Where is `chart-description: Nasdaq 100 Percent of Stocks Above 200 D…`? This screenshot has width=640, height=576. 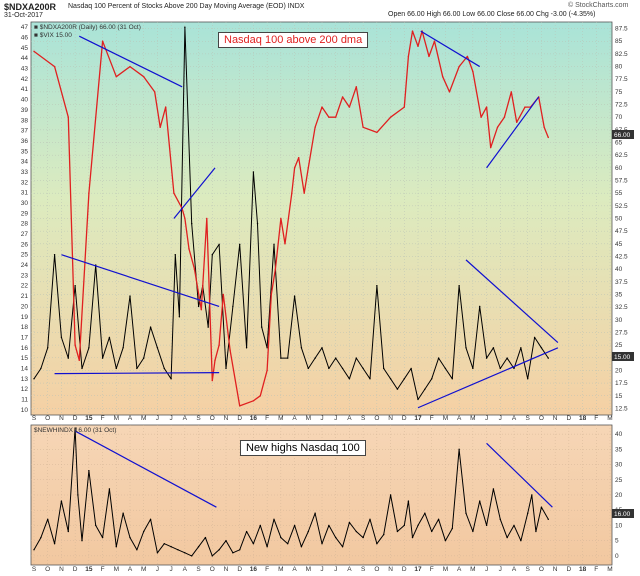
chart-description: Nasdaq 100 Percent of Stocks Above 200 D… is located at coordinates (186, 6).